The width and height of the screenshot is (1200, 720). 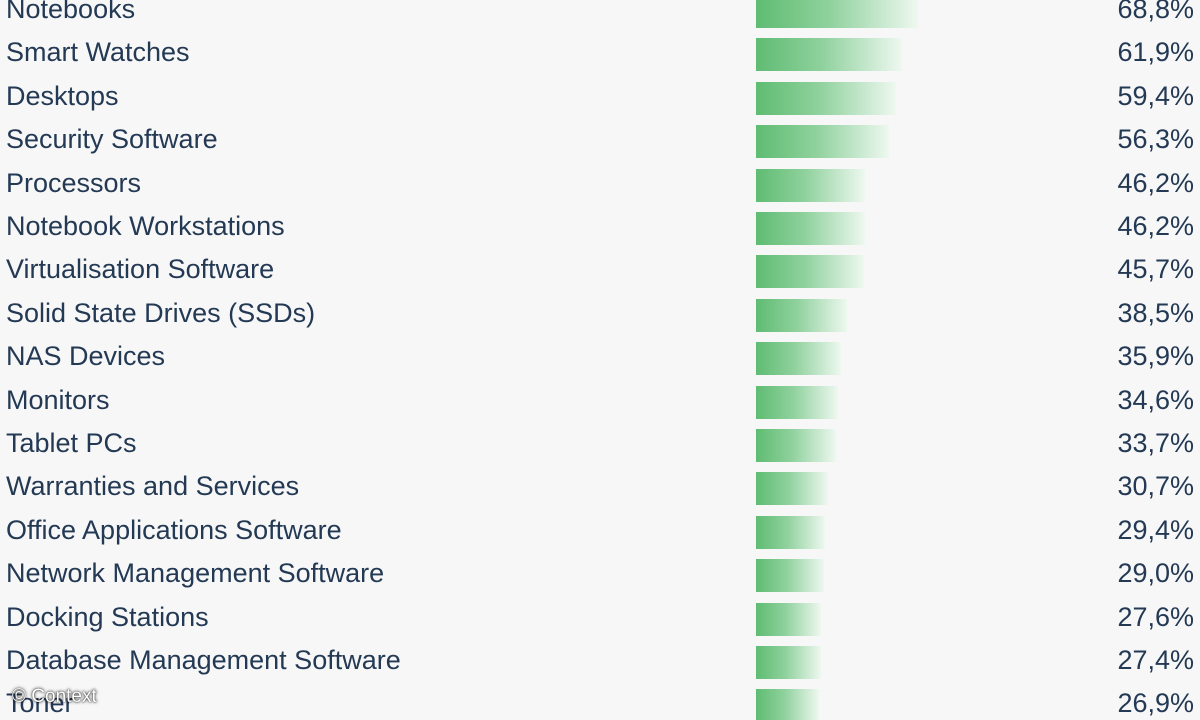 What do you see at coordinates (600, 226) in the screenshot?
I see `bar-row: Notebook Workstations 46,2%` at bounding box center [600, 226].